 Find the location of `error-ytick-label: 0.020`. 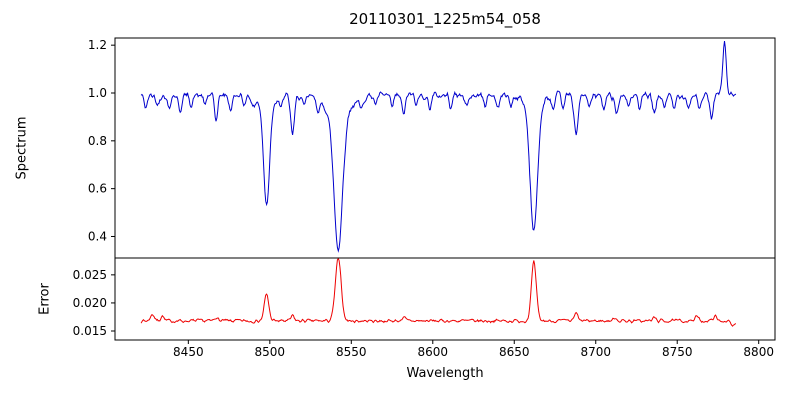

error-ytick-label: 0.020 is located at coordinates (90, 303).